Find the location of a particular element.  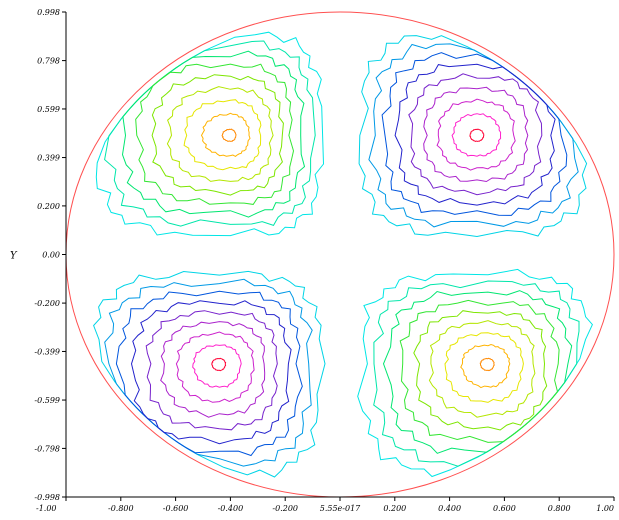

x-tick-label: 0.200 is located at coordinates (394, 508).